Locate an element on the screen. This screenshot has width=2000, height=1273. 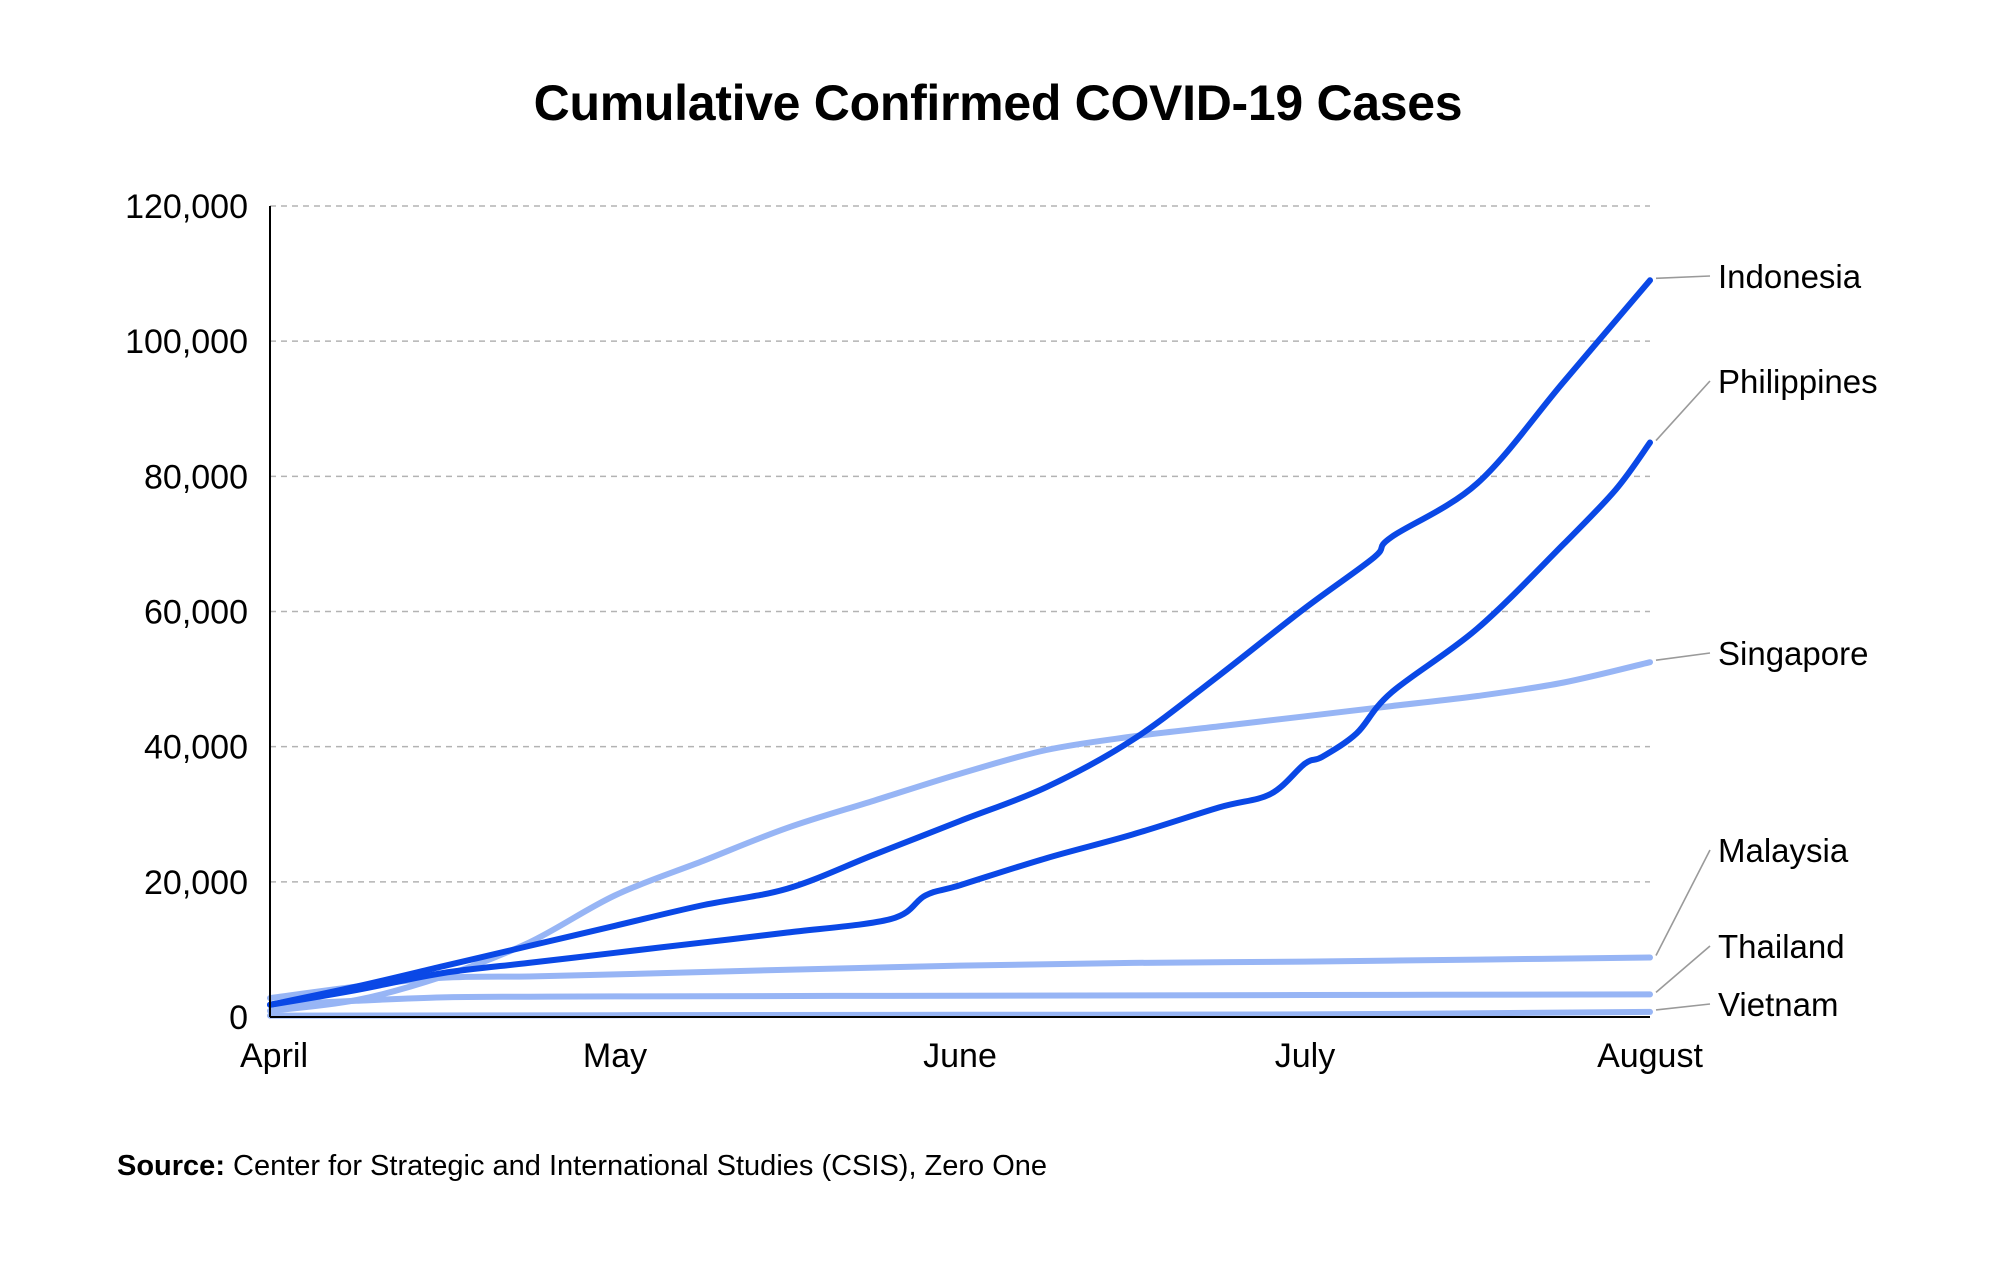
y-tick-label: 0 is located at coordinates (238, 1018).